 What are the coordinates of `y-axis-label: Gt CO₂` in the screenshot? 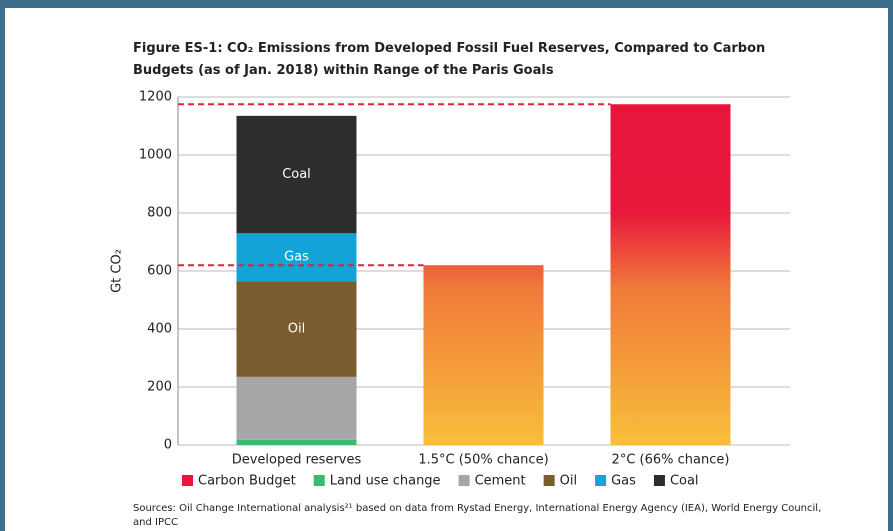 It's located at (117, 271).